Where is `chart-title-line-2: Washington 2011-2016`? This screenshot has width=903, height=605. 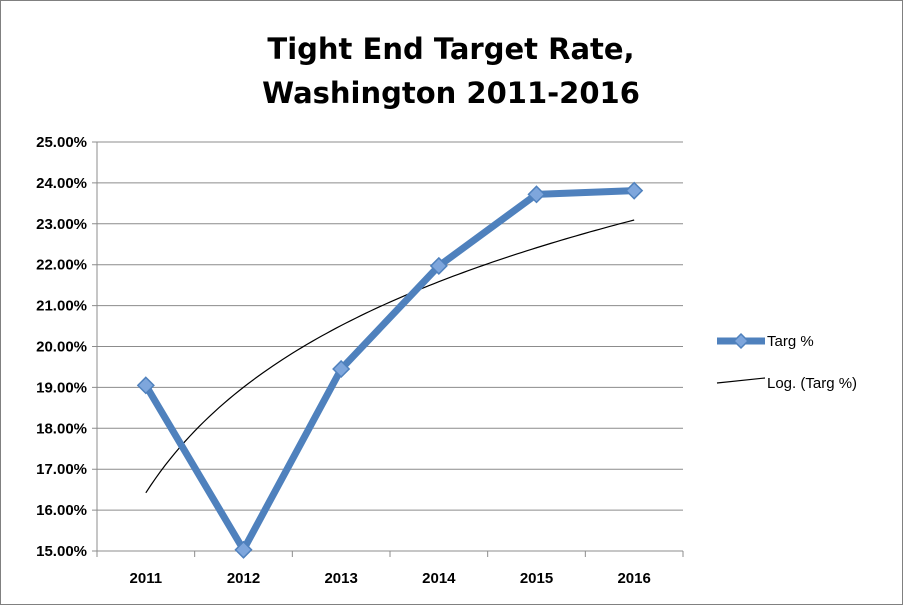 chart-title-line-2: Washington 2011-2016 is located at coordinates (451, 93).